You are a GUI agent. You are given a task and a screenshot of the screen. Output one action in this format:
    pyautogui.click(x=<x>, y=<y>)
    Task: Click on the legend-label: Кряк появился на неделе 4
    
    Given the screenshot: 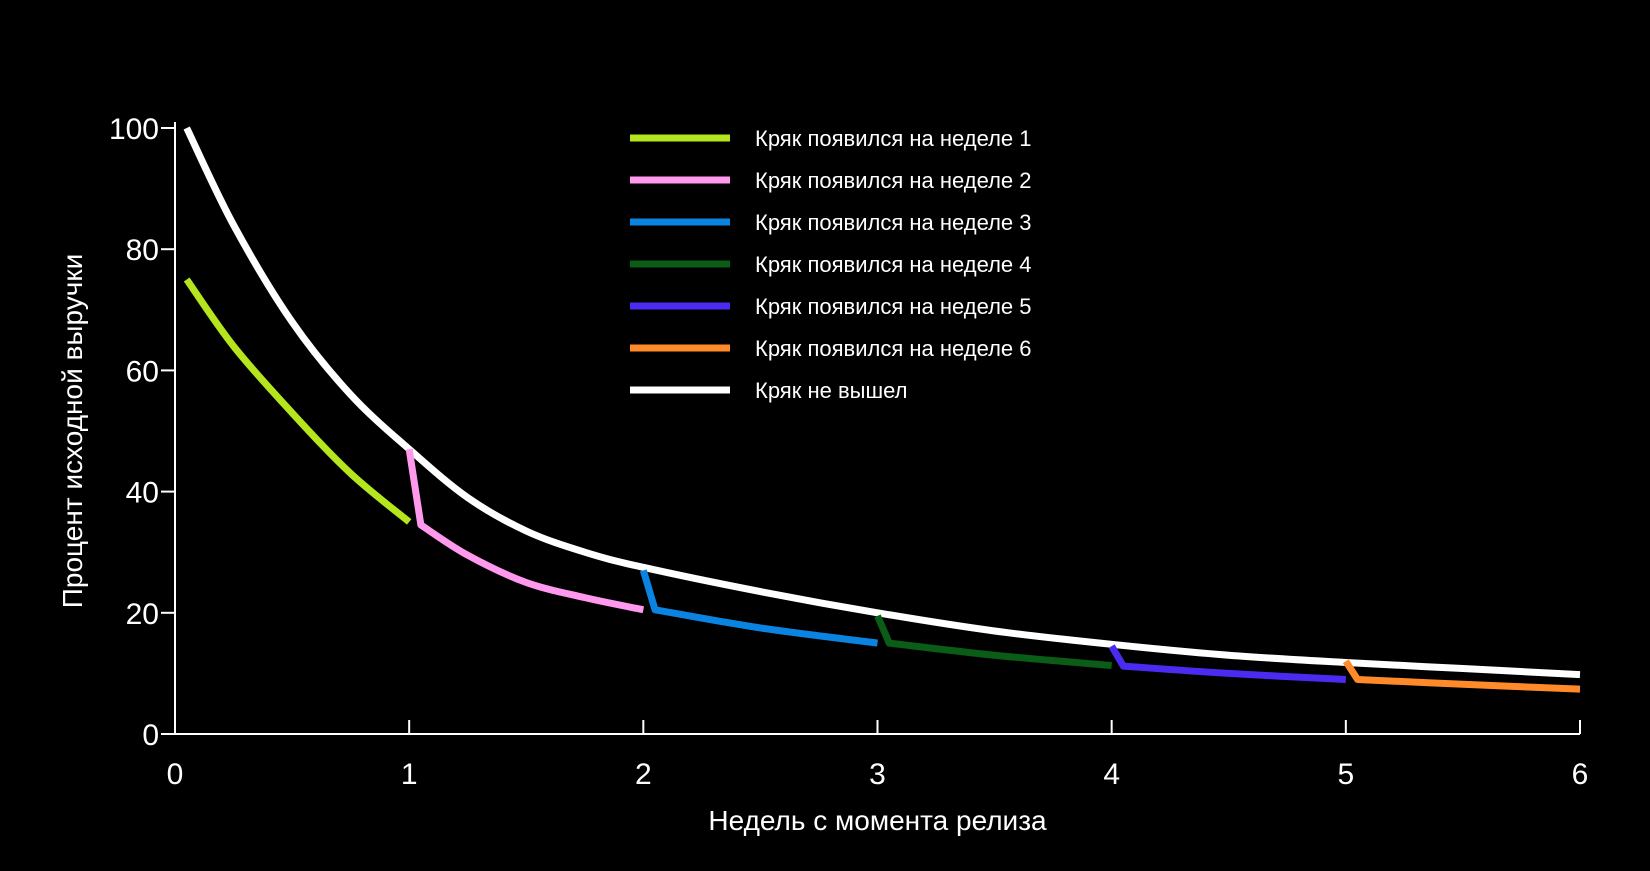 What is the action you would take?
    pyautogui.click(x=893, y=264)
    